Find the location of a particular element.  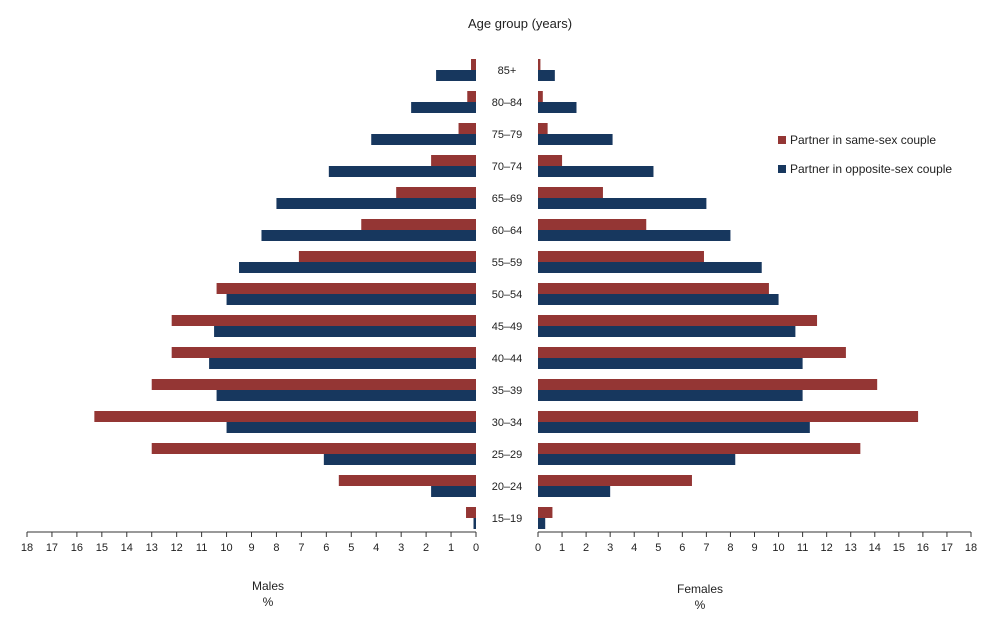

bar-female-same-sex-25–29 is located at coordinates (699, 448).